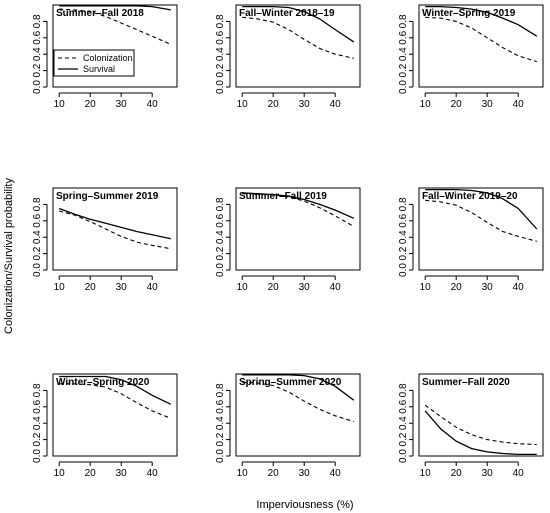 The width and height of the screenshot is (550, 513). What do you see at coordinates (107, 196) in the screenshot?
I see `chart-title: Spring–Summer 2019` at bounding box center [107, 196].